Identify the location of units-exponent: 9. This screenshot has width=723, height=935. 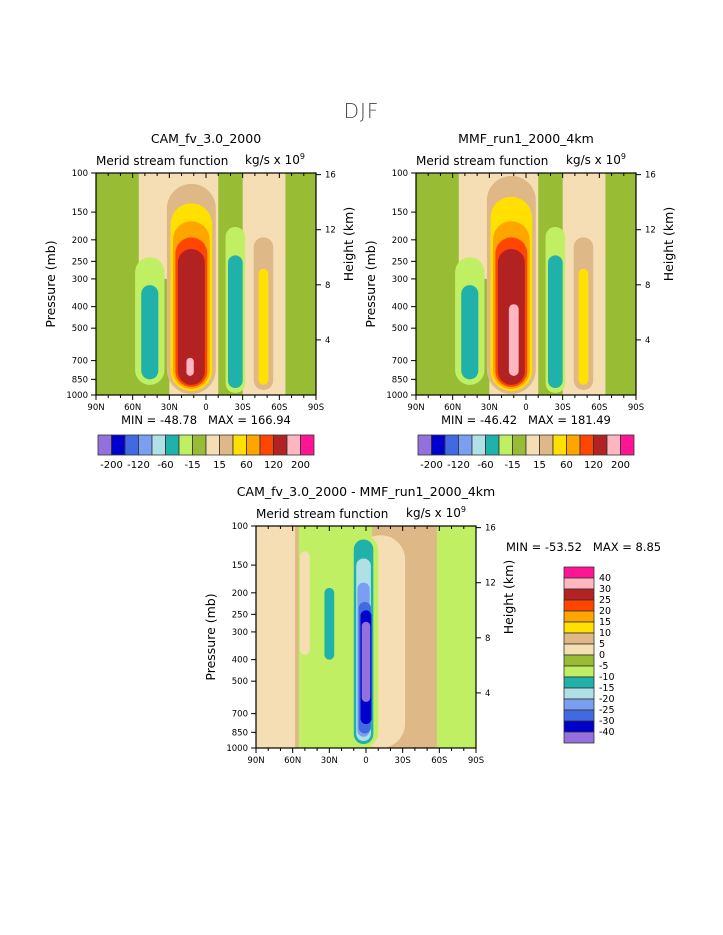
(463, 509).